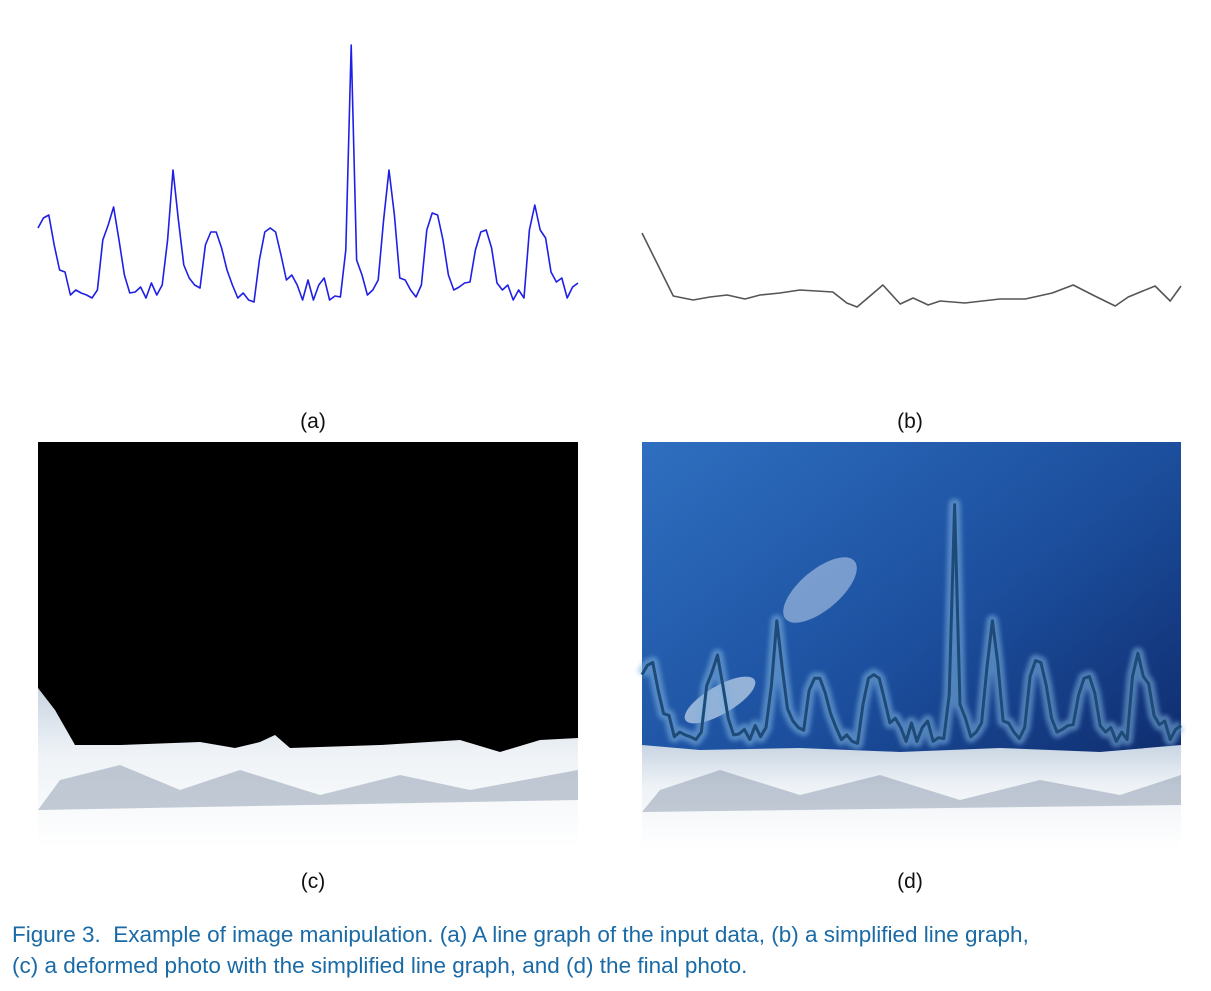 This screenshot has height=991, width=1211. I want to click on panel-label: (a), so click(313, 421).